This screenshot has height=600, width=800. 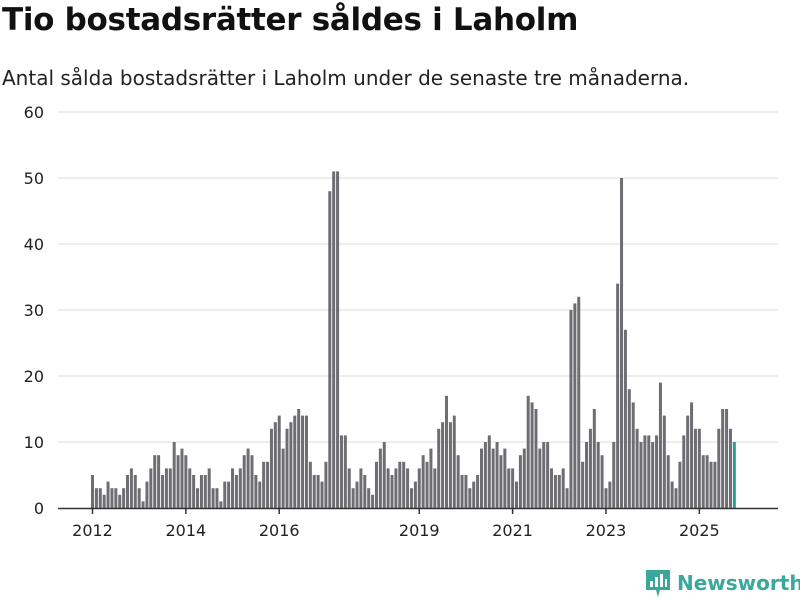 What do you see at coordinates (419, 530) in the screenshot?
I see `x-tick-label: 2019` at bounding box center [419, 530].